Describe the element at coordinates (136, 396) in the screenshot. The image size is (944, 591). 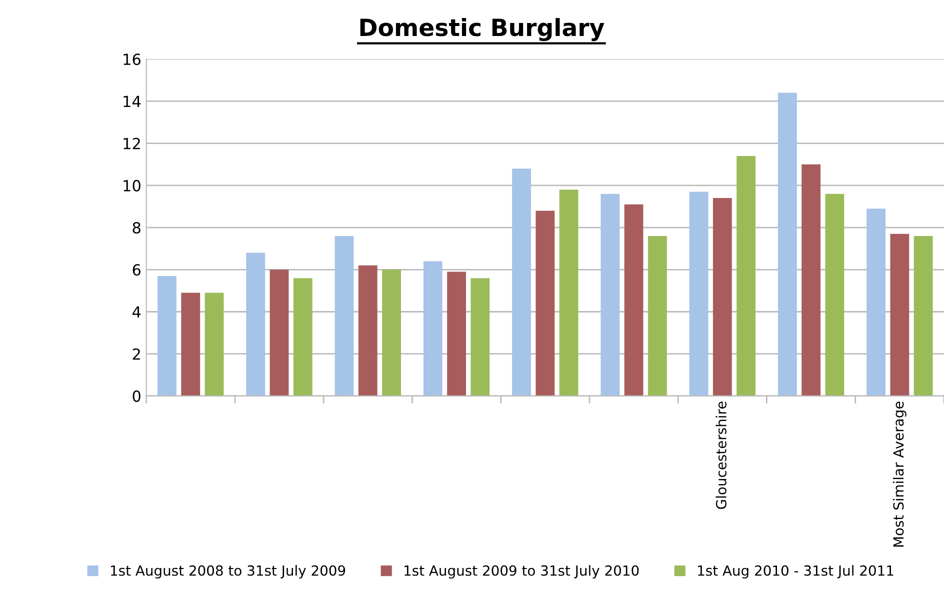
I see `y-tick-label: 0` at that location.